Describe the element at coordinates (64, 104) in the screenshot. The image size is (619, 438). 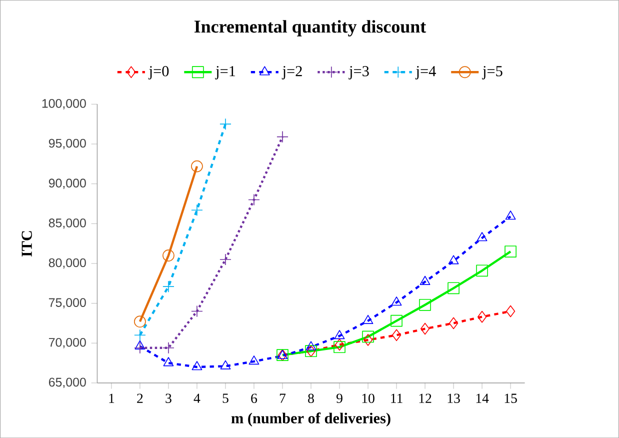
I see `y-tick-label: 100,000` at that location.